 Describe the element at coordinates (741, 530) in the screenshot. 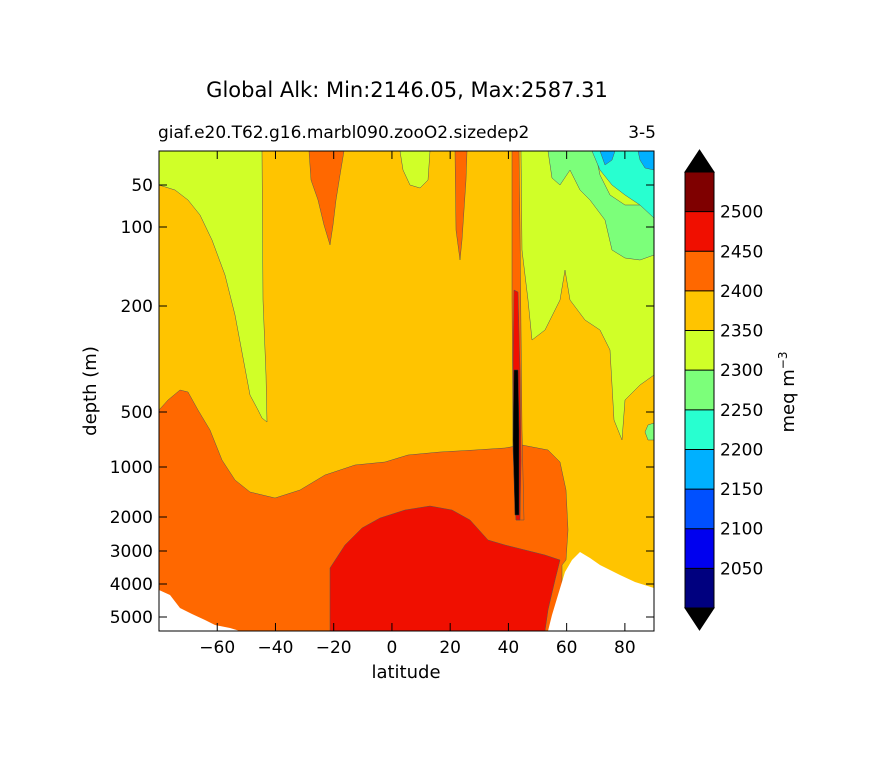

I see `colorbar-tick-label: 2100` at that location.